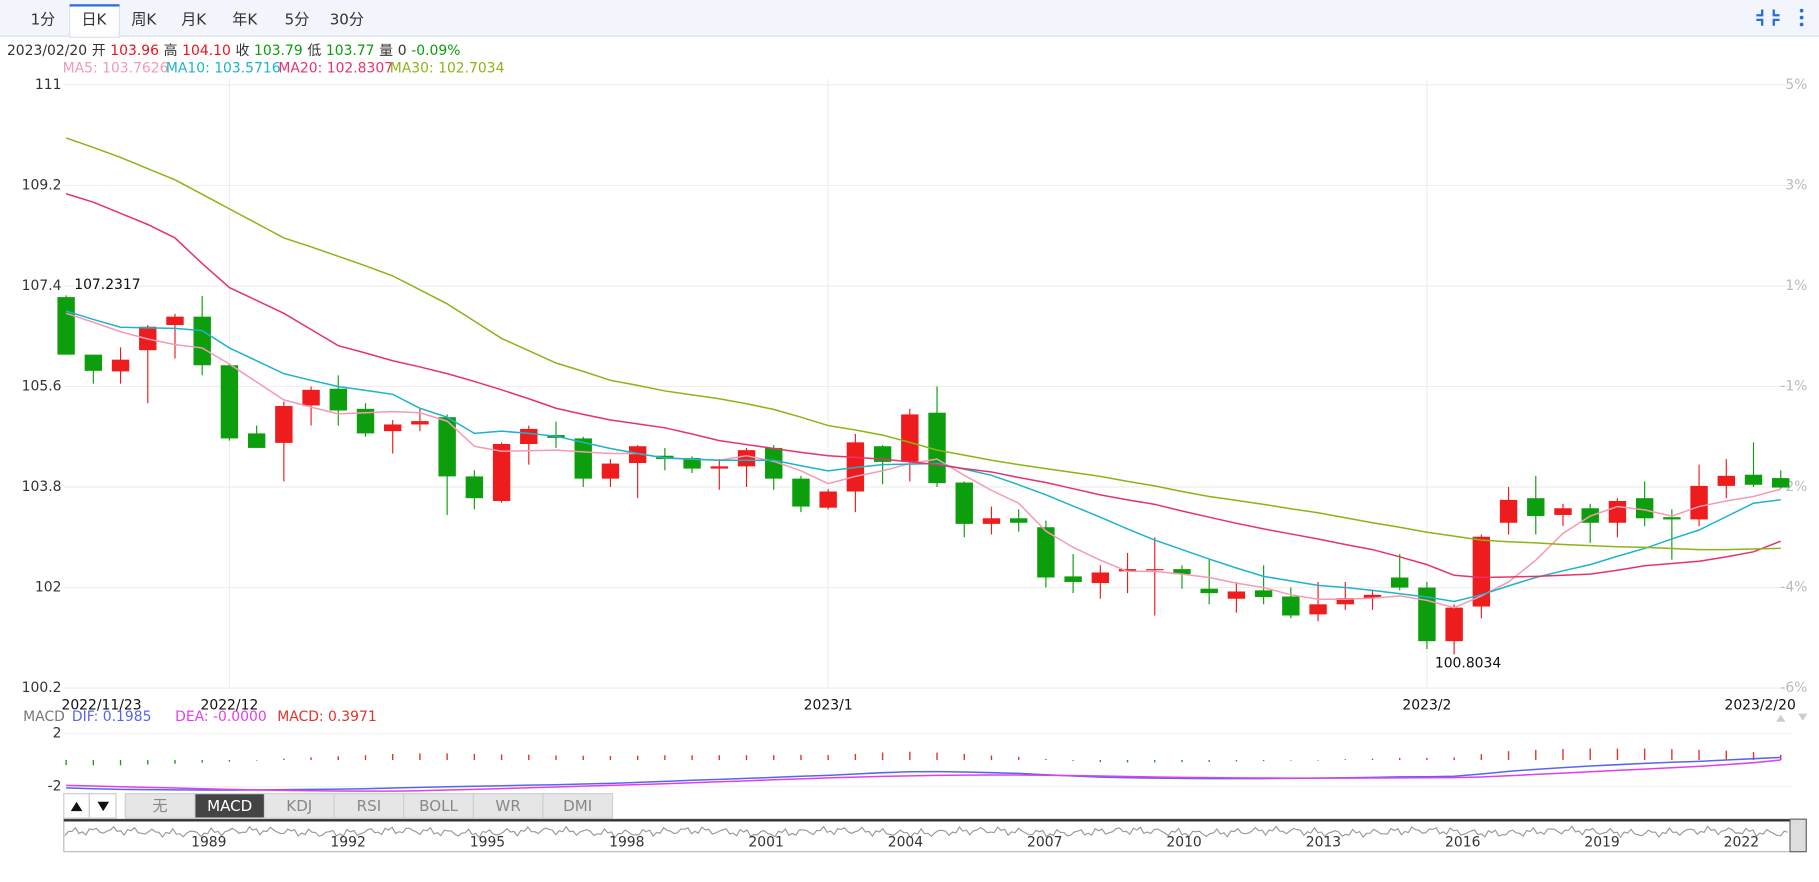 This screenshot has height=882, width=1819. Describe the element at coordinates (909, 18) in the screenshot. I see `top-bar` at that location.